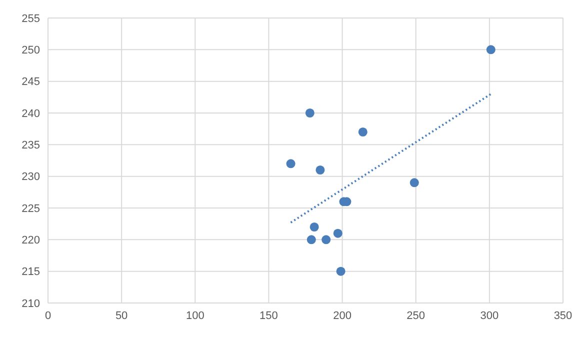 The height and width of the screenshot is (344, 585). What do you see at coordinates (416, 316) in the screenshot?
I see `x-tick-label: 250` at bounding box center [416, 316].